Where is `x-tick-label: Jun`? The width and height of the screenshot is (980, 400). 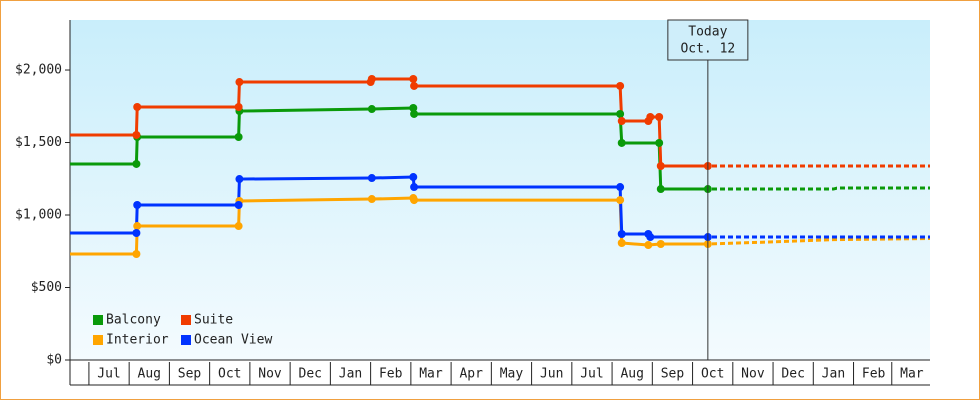 x-tick-label: Jun is located at coordinates (551, 374).